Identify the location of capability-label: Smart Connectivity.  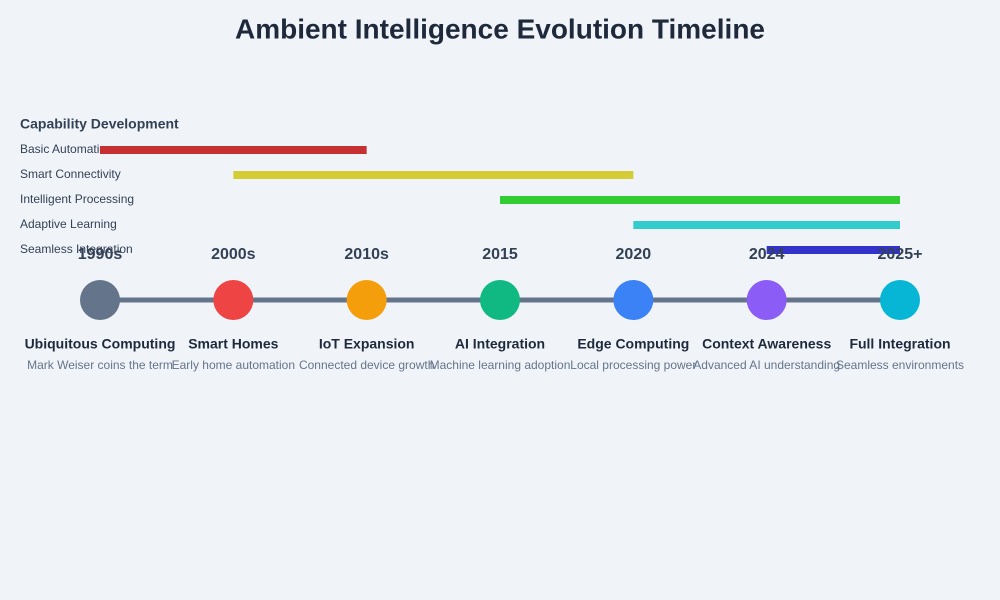
(70, 174).